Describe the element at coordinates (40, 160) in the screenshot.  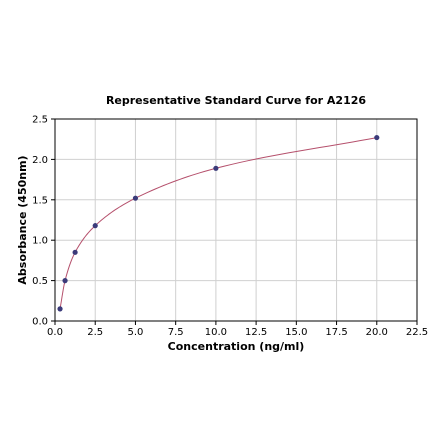
I see `y-tick-label: 2.0` at that location.